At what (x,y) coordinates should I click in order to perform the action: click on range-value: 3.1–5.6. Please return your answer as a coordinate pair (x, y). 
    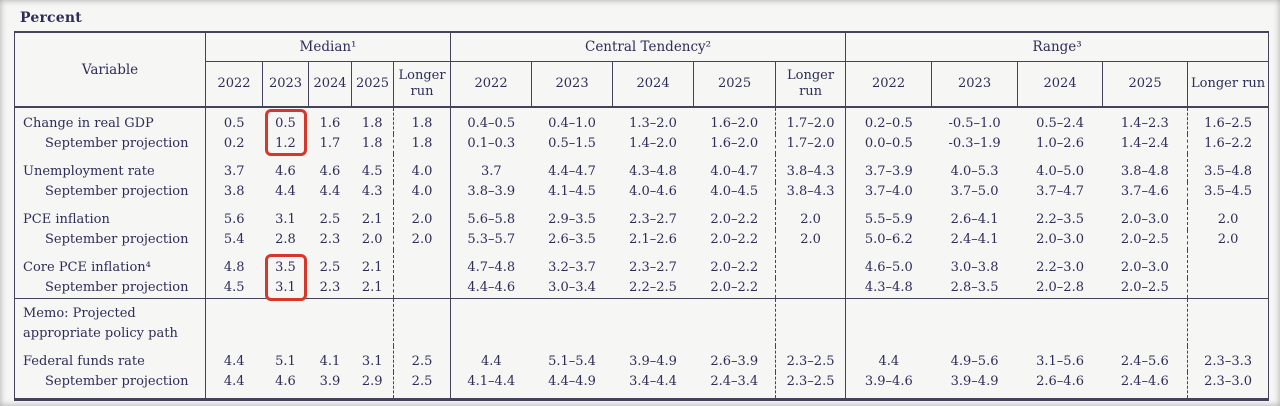
    Looking at the image, I should click on (1060, 361).